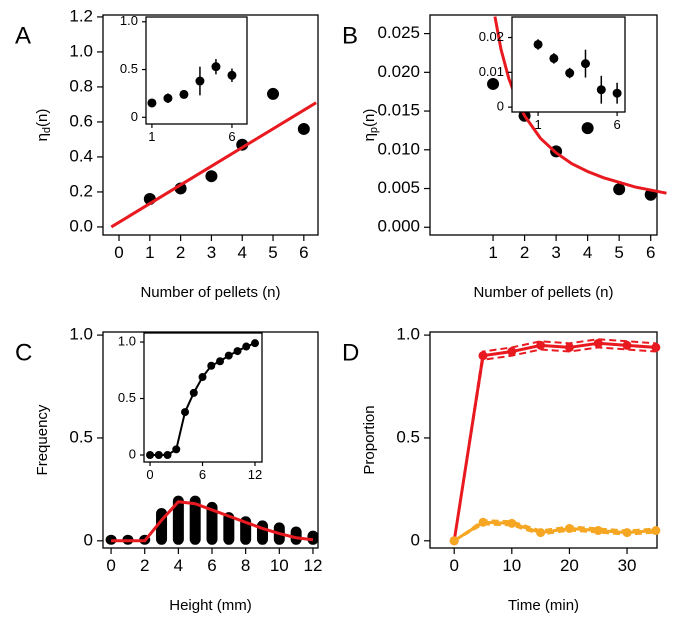  Describe the element at coordinates (587, 252) in the screenshot. I see `x-tick-label: 4` at that location.